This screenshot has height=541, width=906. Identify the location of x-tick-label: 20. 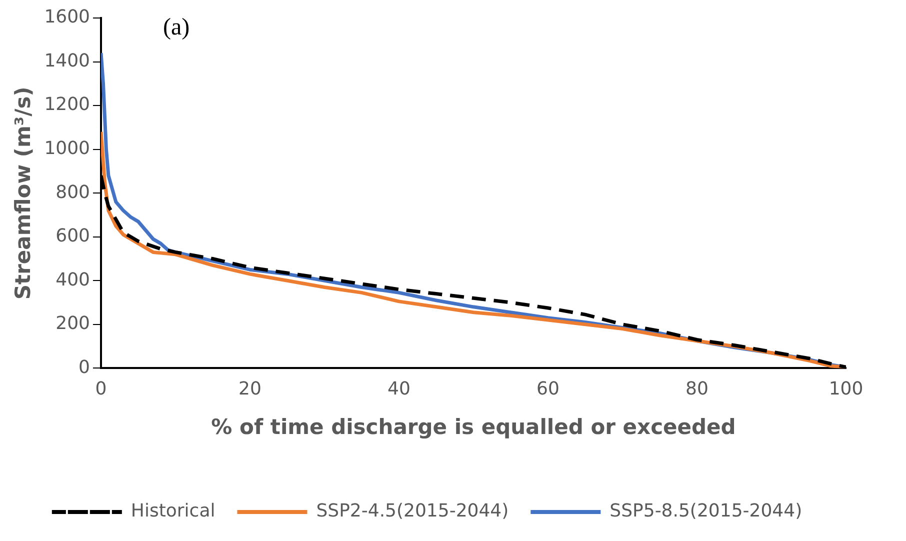
(250, 389).